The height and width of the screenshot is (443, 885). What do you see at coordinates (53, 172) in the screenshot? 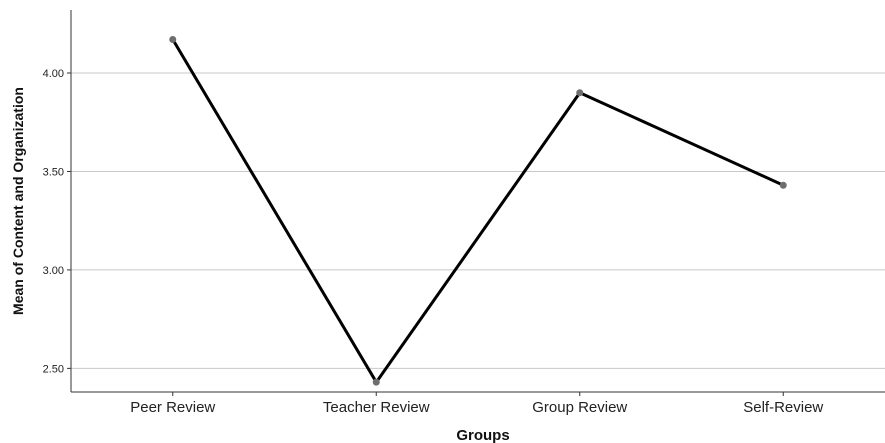
I see `y-tick-label: 3.50` at bounding box center [53, 172].